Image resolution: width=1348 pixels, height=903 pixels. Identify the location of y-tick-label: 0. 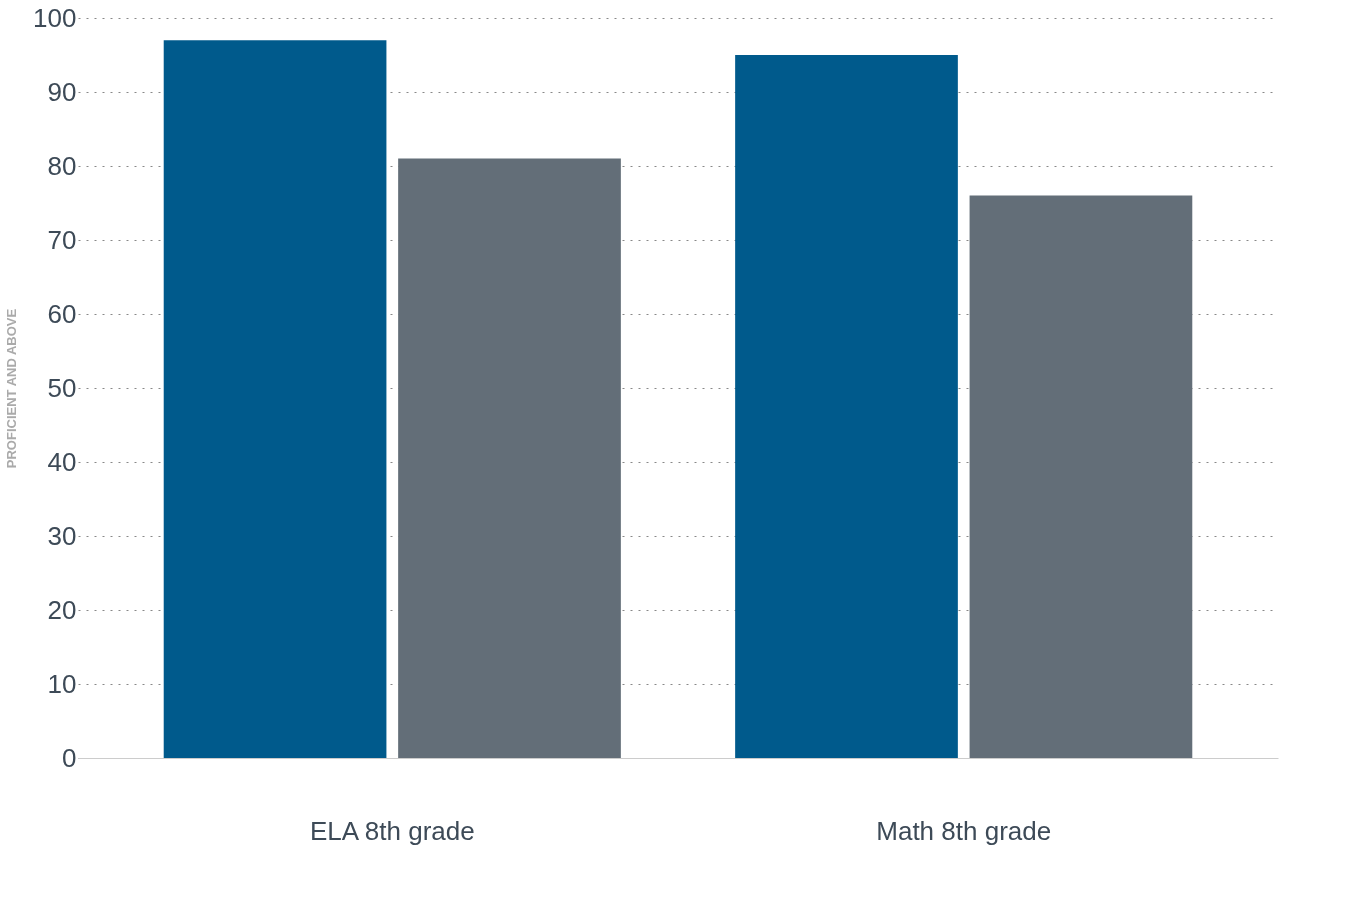
(69, 757).